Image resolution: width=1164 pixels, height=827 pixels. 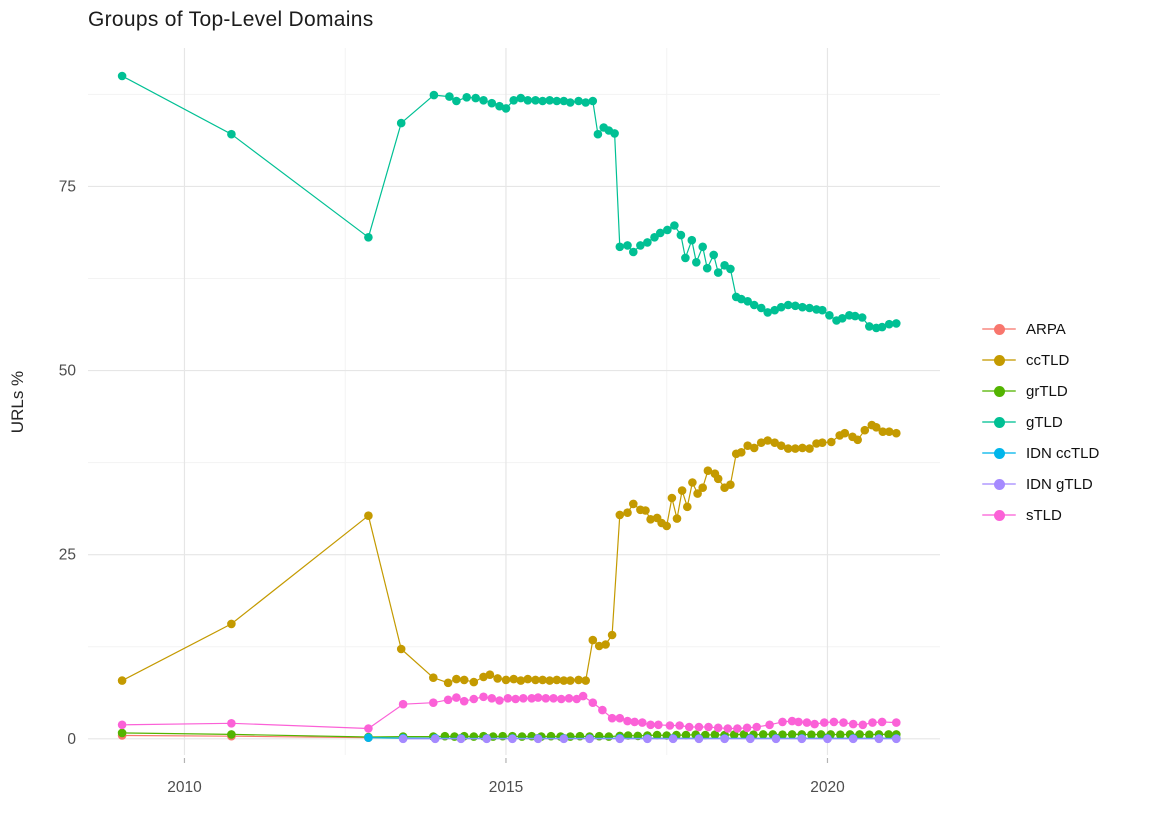 I want to click on legend-label-idn-gtld: IDN gTLD, so click(x=1059, y=484).